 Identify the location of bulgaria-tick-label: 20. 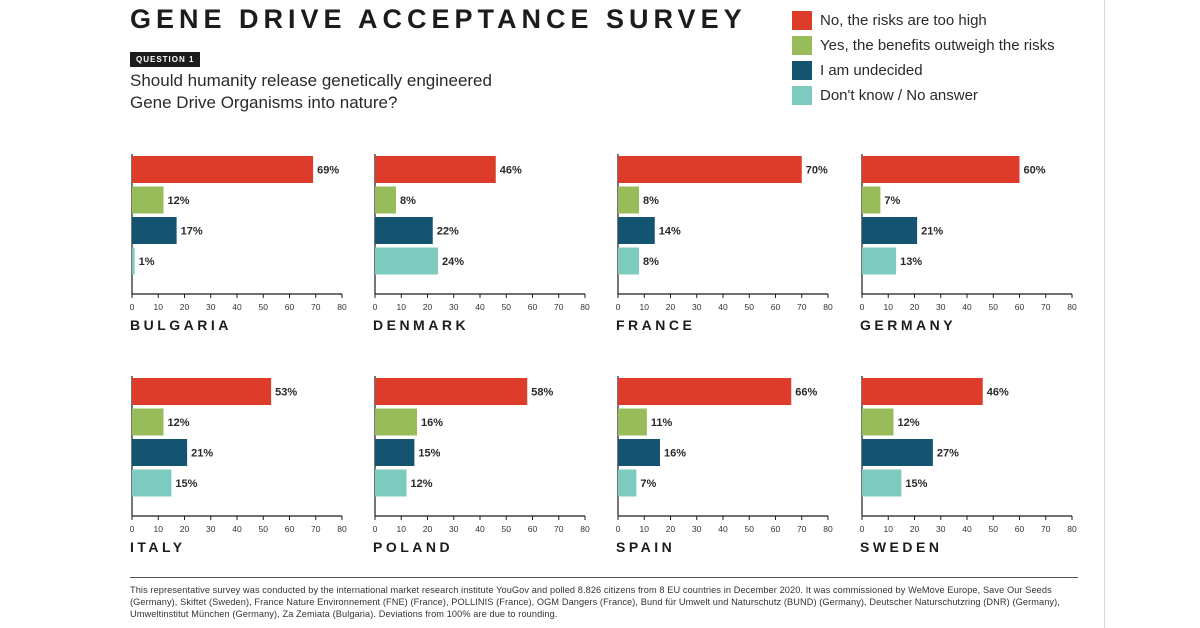
(185, 307).